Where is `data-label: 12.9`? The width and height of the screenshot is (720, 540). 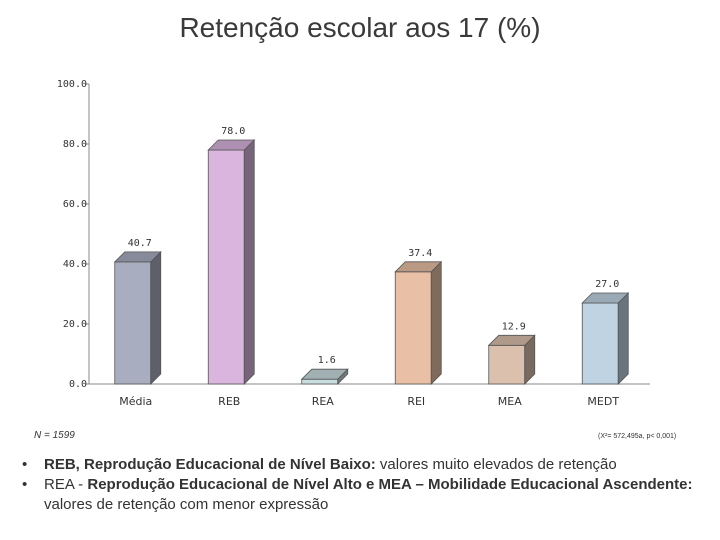 data-label: 12.9 is located at coordinates (514, 326).